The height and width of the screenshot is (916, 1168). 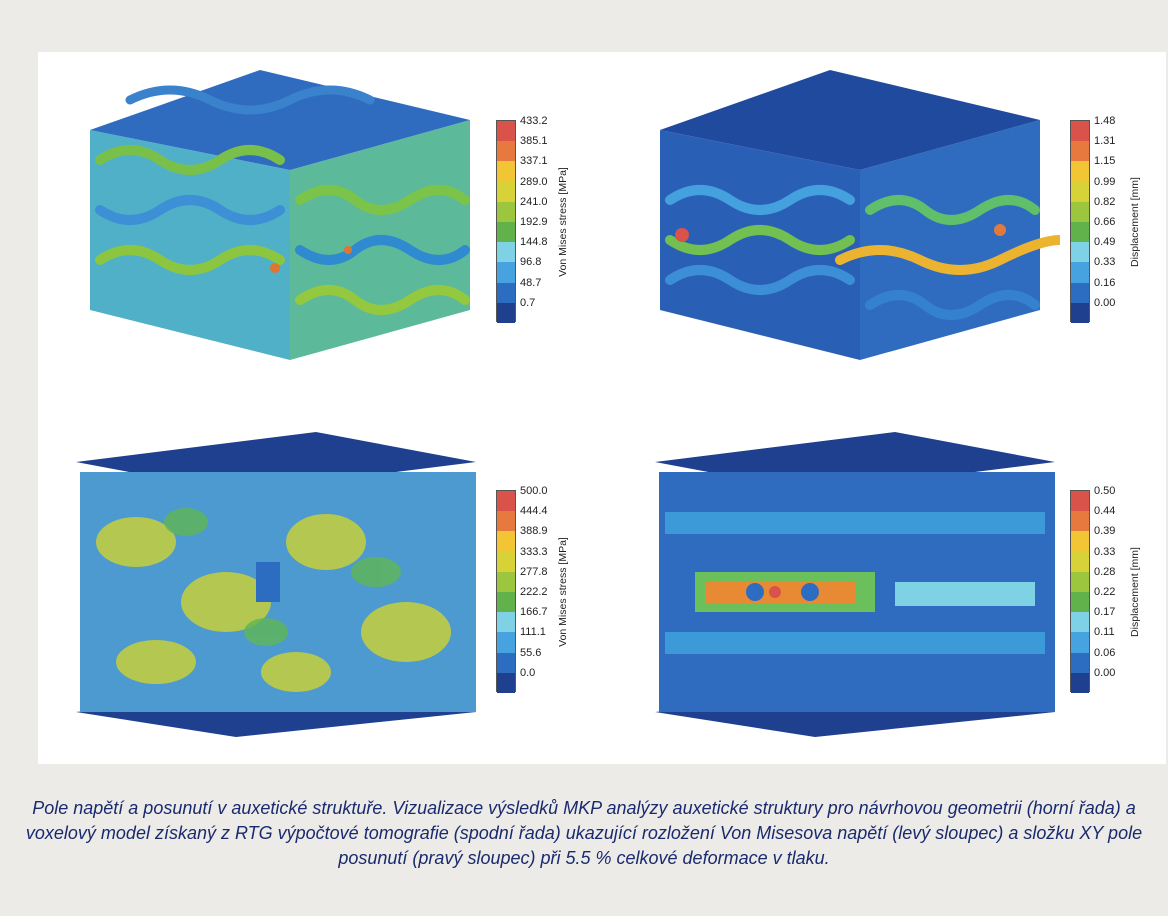 I want to click on tick-label: 0.82, so click(x=1105, y=201).